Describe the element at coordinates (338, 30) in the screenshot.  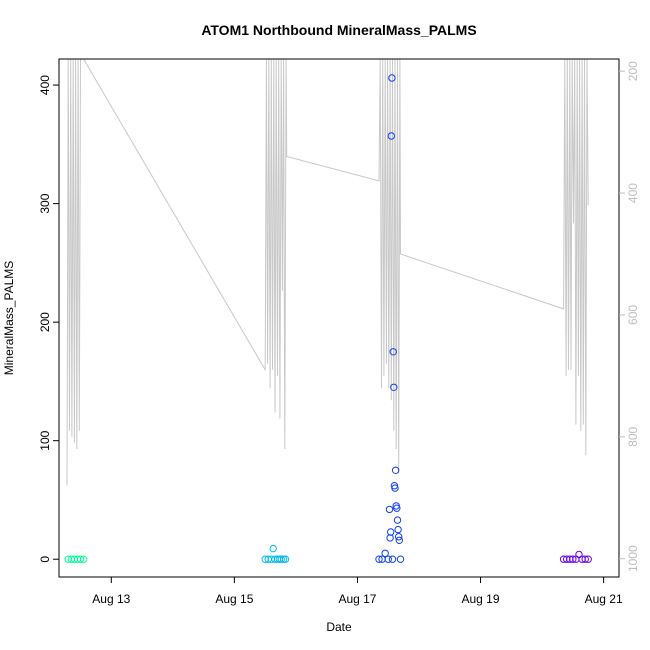
I see `chart-title: ATOM1 Northbound MineralMass_PALMS` at that location.